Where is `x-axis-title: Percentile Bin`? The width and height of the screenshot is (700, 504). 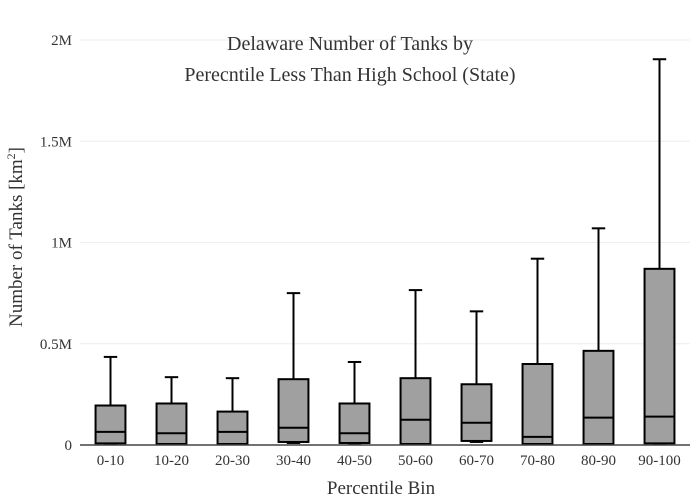
x-axis-title: Percentile Bin is located at coordinates (381, 488).